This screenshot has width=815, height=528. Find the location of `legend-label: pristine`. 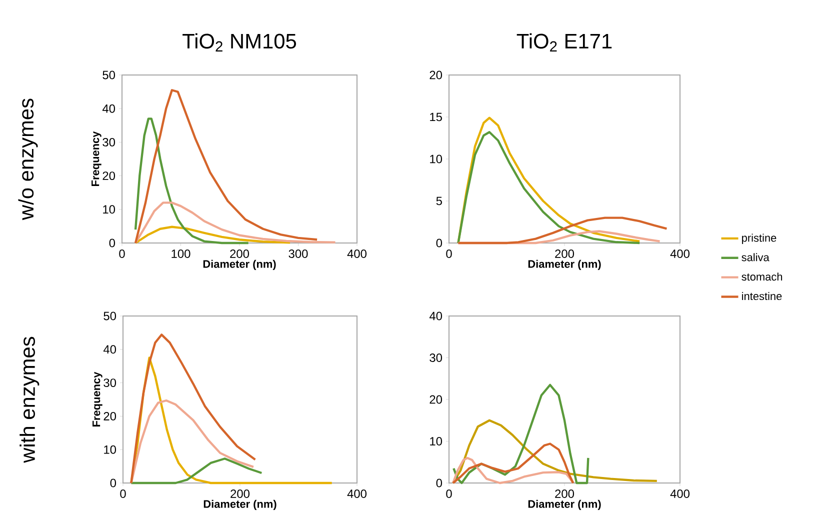

legend-label: pristine is located at coordinates (759, 239).